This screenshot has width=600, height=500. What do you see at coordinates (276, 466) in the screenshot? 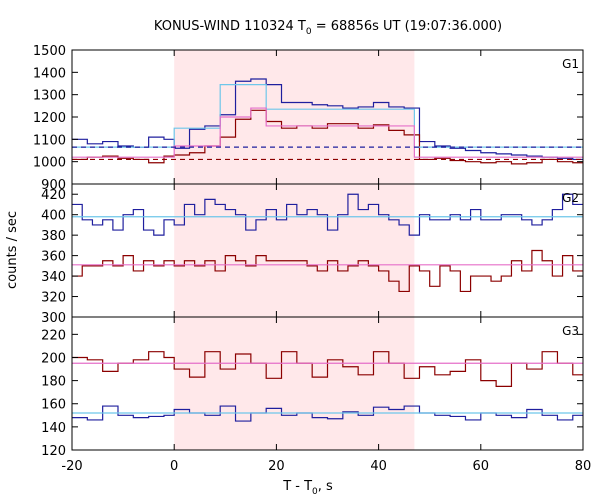
I see `x-tick-label: 20` at bounding box center [276, 466].